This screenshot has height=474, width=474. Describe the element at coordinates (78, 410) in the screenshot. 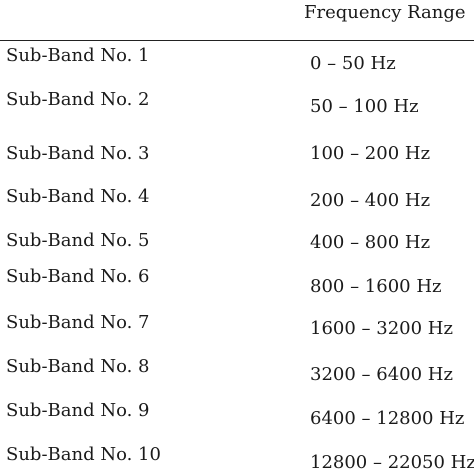

I see `row-9-label: Sub-Band No. 9` at that location.